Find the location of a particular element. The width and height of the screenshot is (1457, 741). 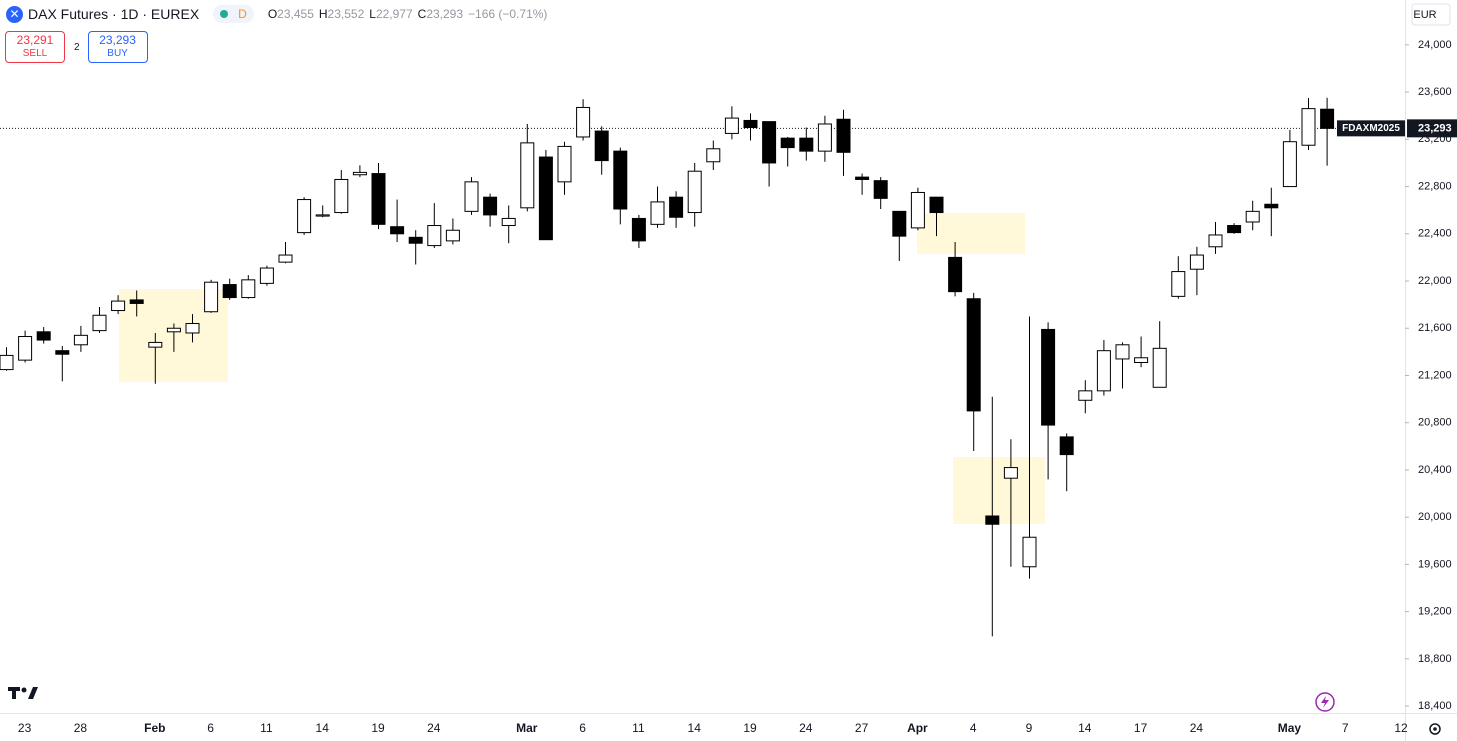

x-tick-label: 27 is located at coordinates (862, 728).